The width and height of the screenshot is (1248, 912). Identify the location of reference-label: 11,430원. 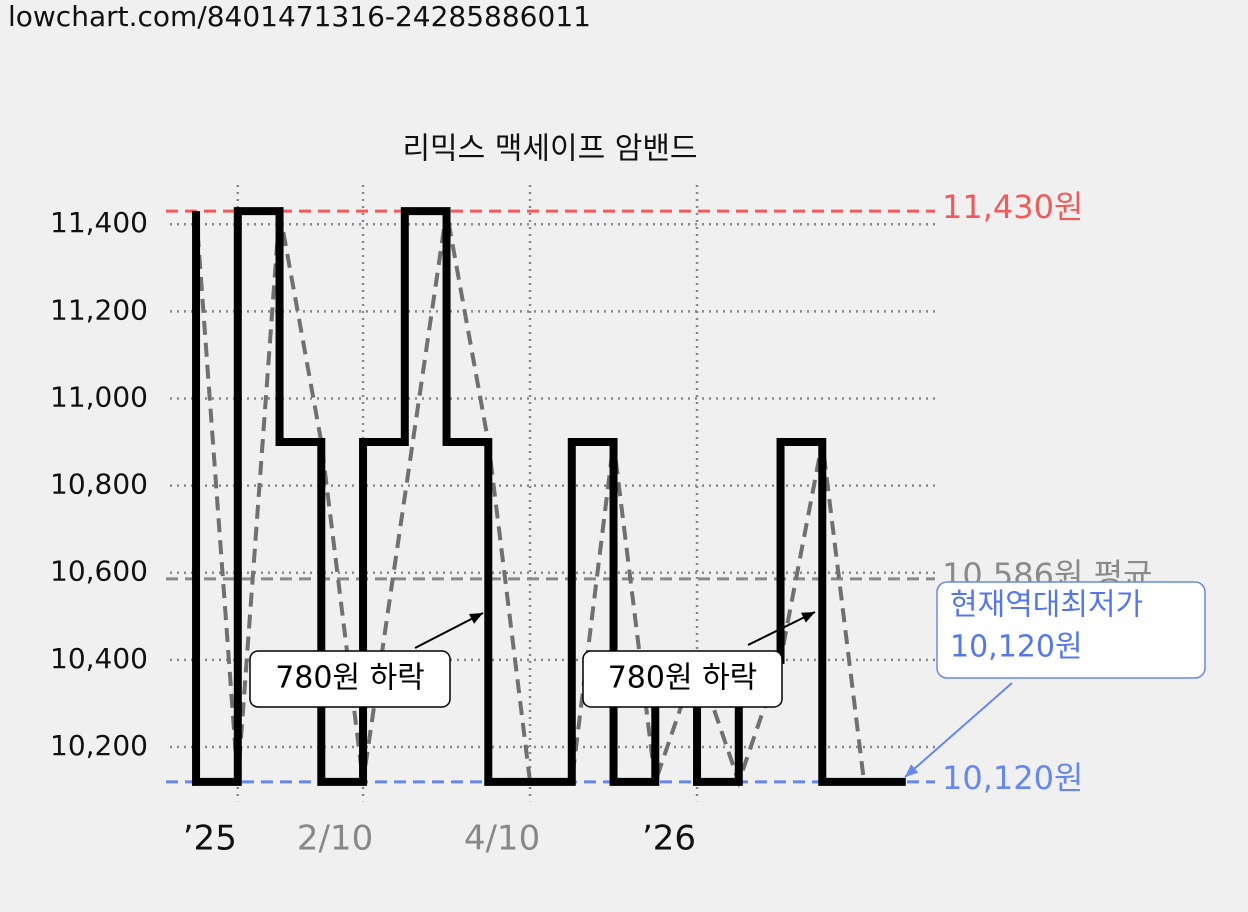
(1012, 207).